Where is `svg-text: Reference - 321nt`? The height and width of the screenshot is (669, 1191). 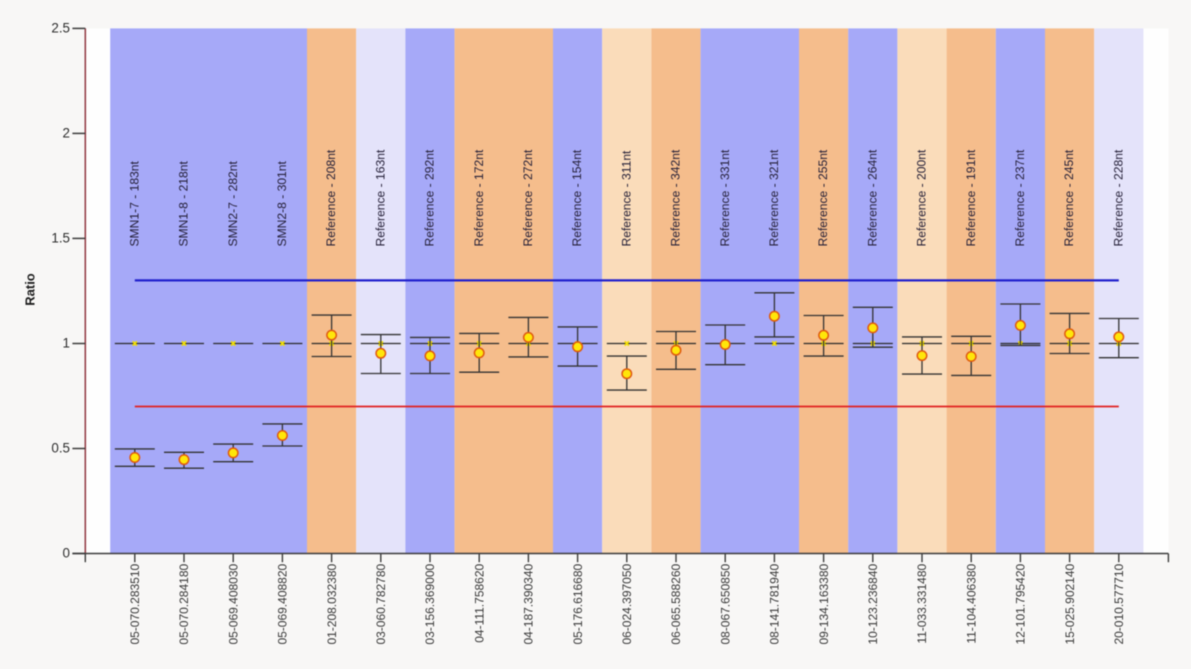 svg-text: Reference - 321nt is located at coordinates (774, 197).